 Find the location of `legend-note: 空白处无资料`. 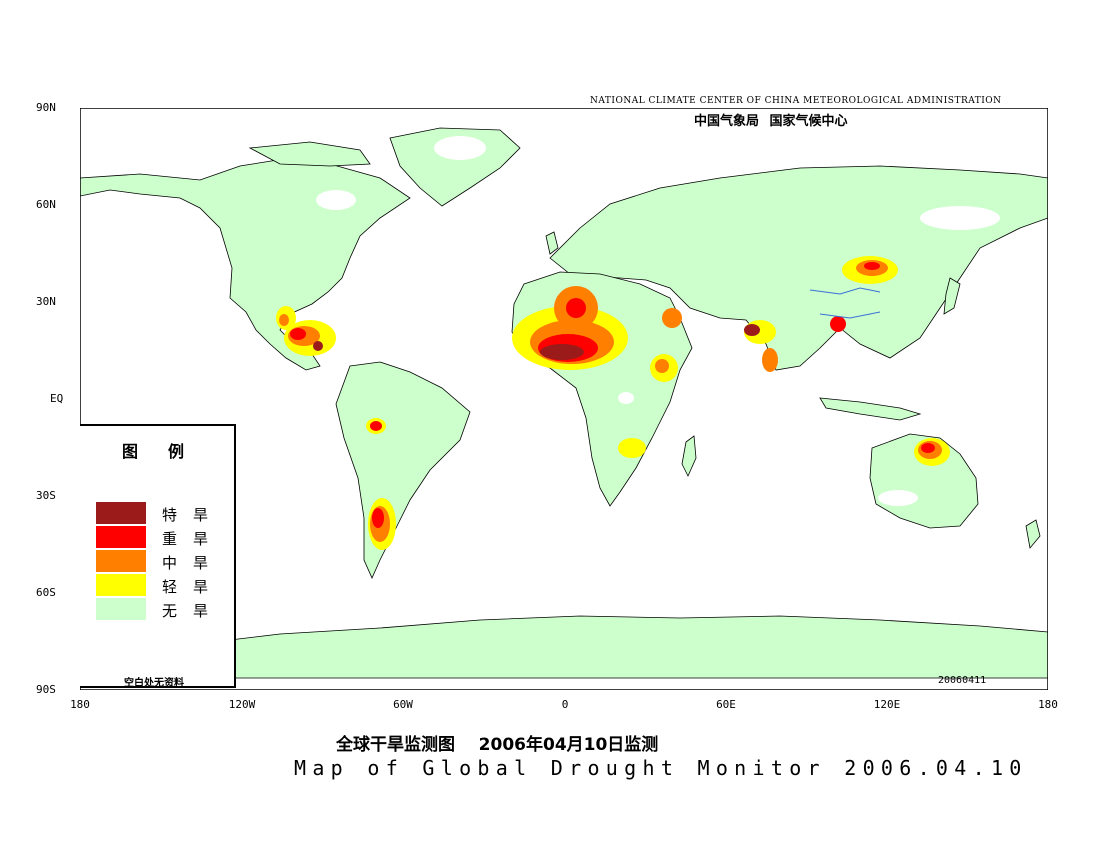

legend-note: 空白处无资料 is located at coordinates (154, 683).